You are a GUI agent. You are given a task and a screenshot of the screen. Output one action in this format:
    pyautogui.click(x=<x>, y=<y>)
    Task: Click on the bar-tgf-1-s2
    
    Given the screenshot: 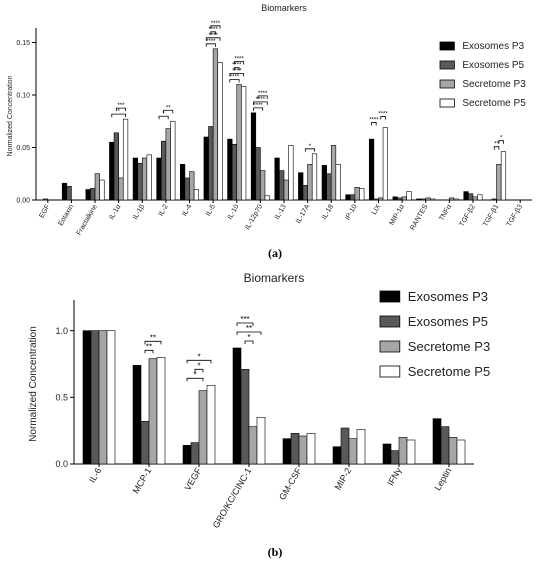 What is the action you would take?
    pyautogui.click(x=499, y=182)
    